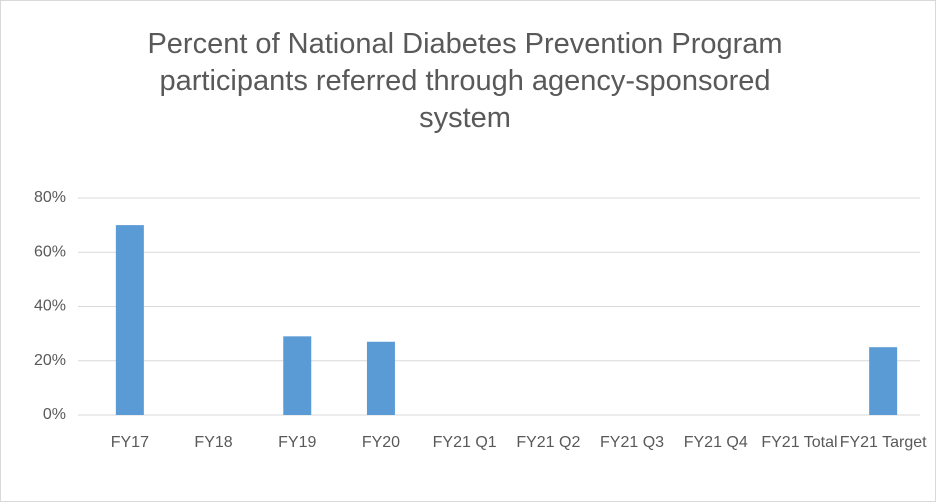 The height and width of the screenshot is (502, 936). Describe the element at coordinates (297, 442) in the screenshot. I see `x-tick-label: FY19` at that location.